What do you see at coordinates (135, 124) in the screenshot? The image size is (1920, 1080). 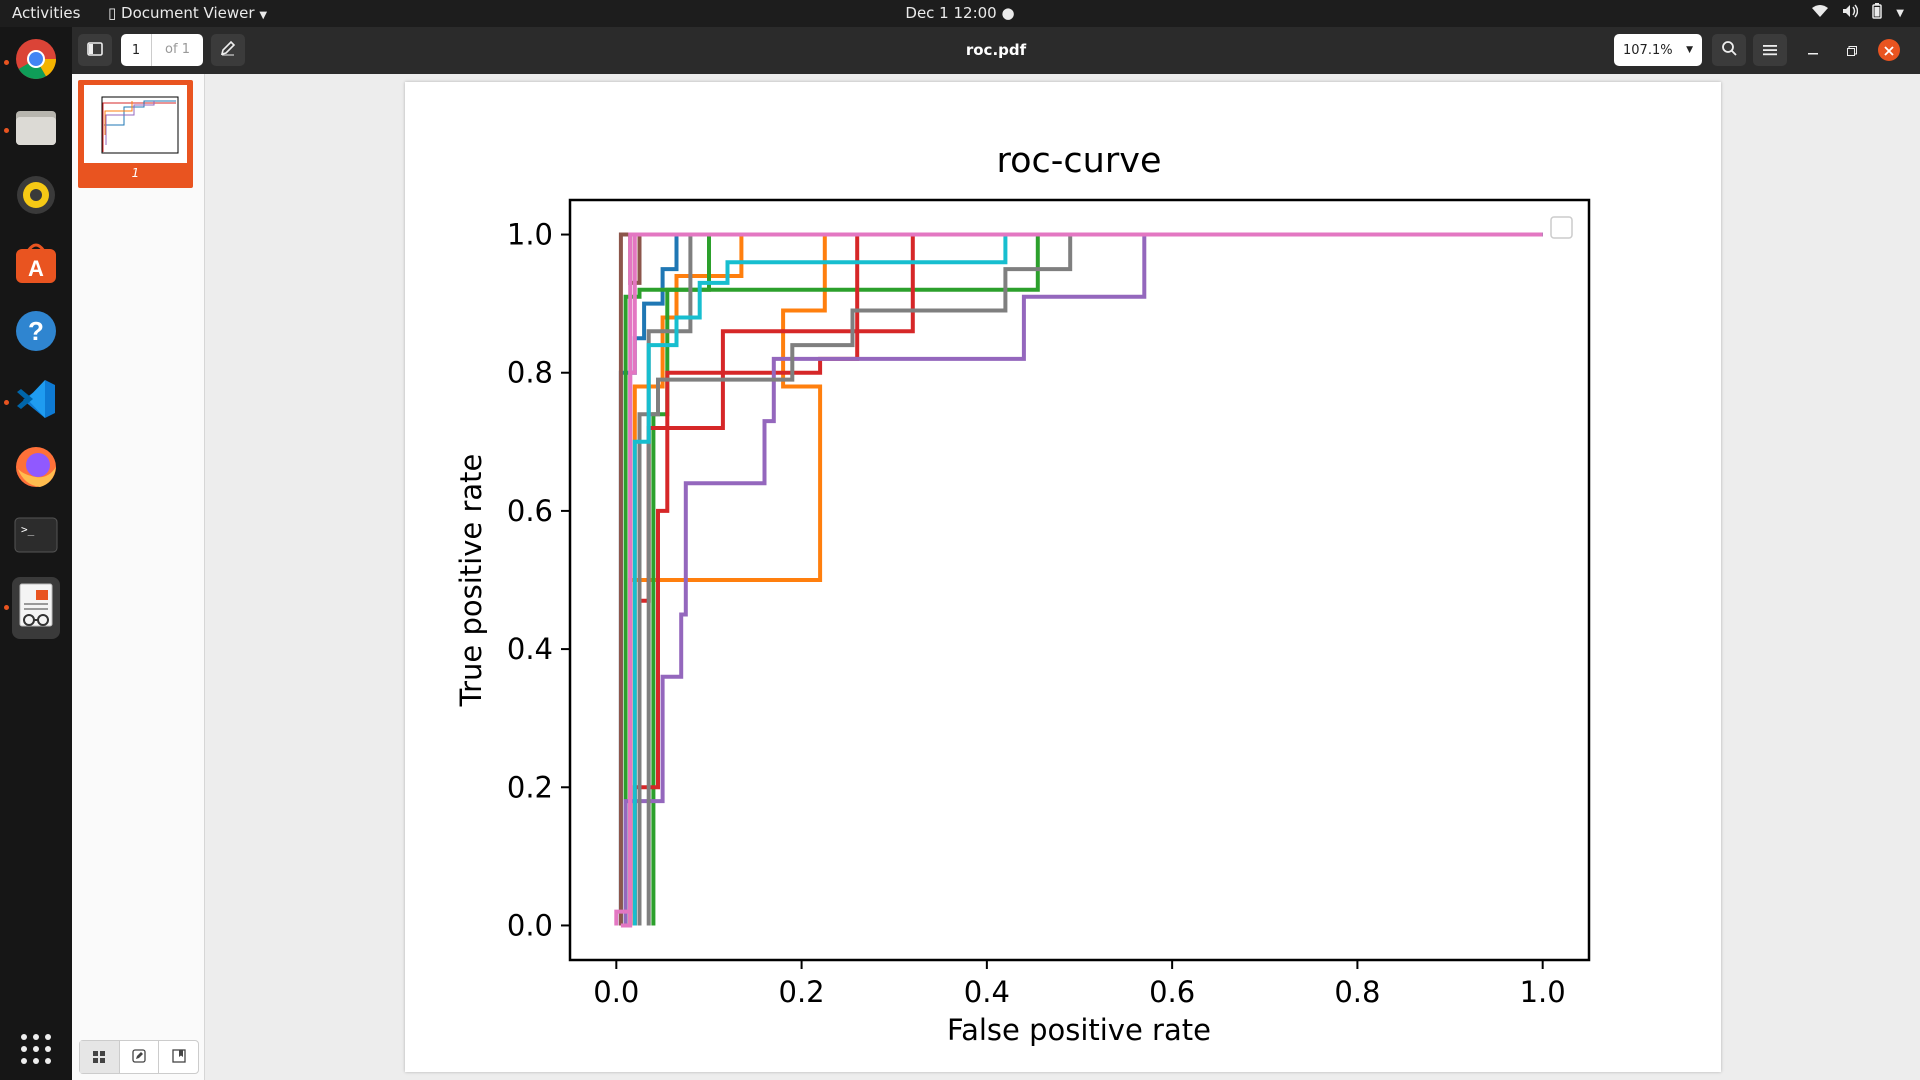 I see `thumbnail-preview` at bounding box center [135, 124].